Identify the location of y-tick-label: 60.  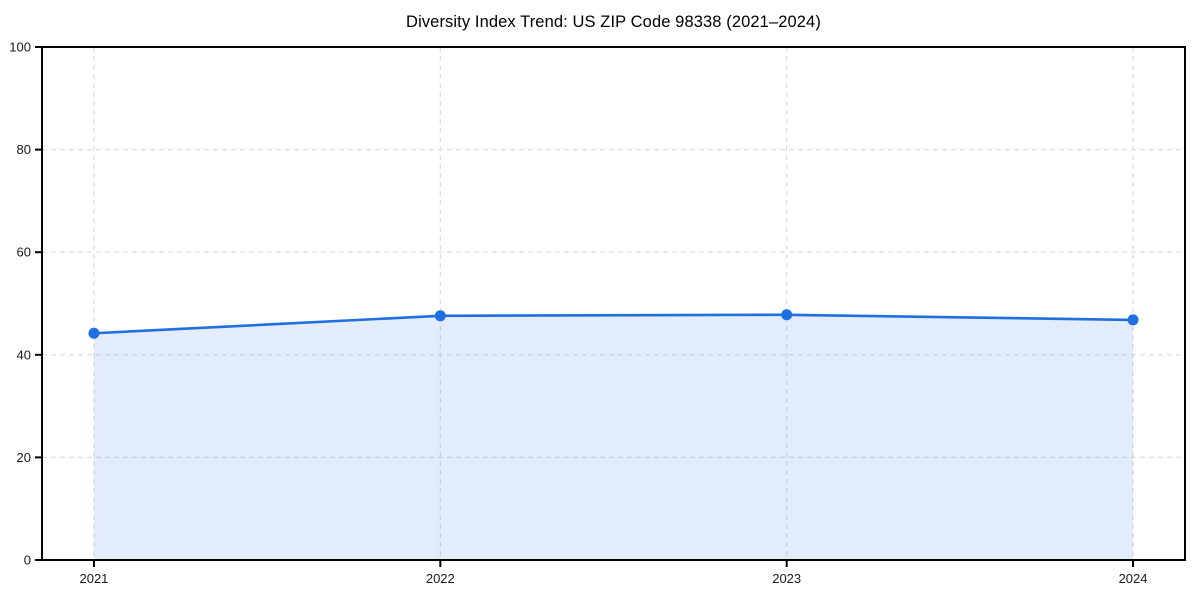
(24, 252).